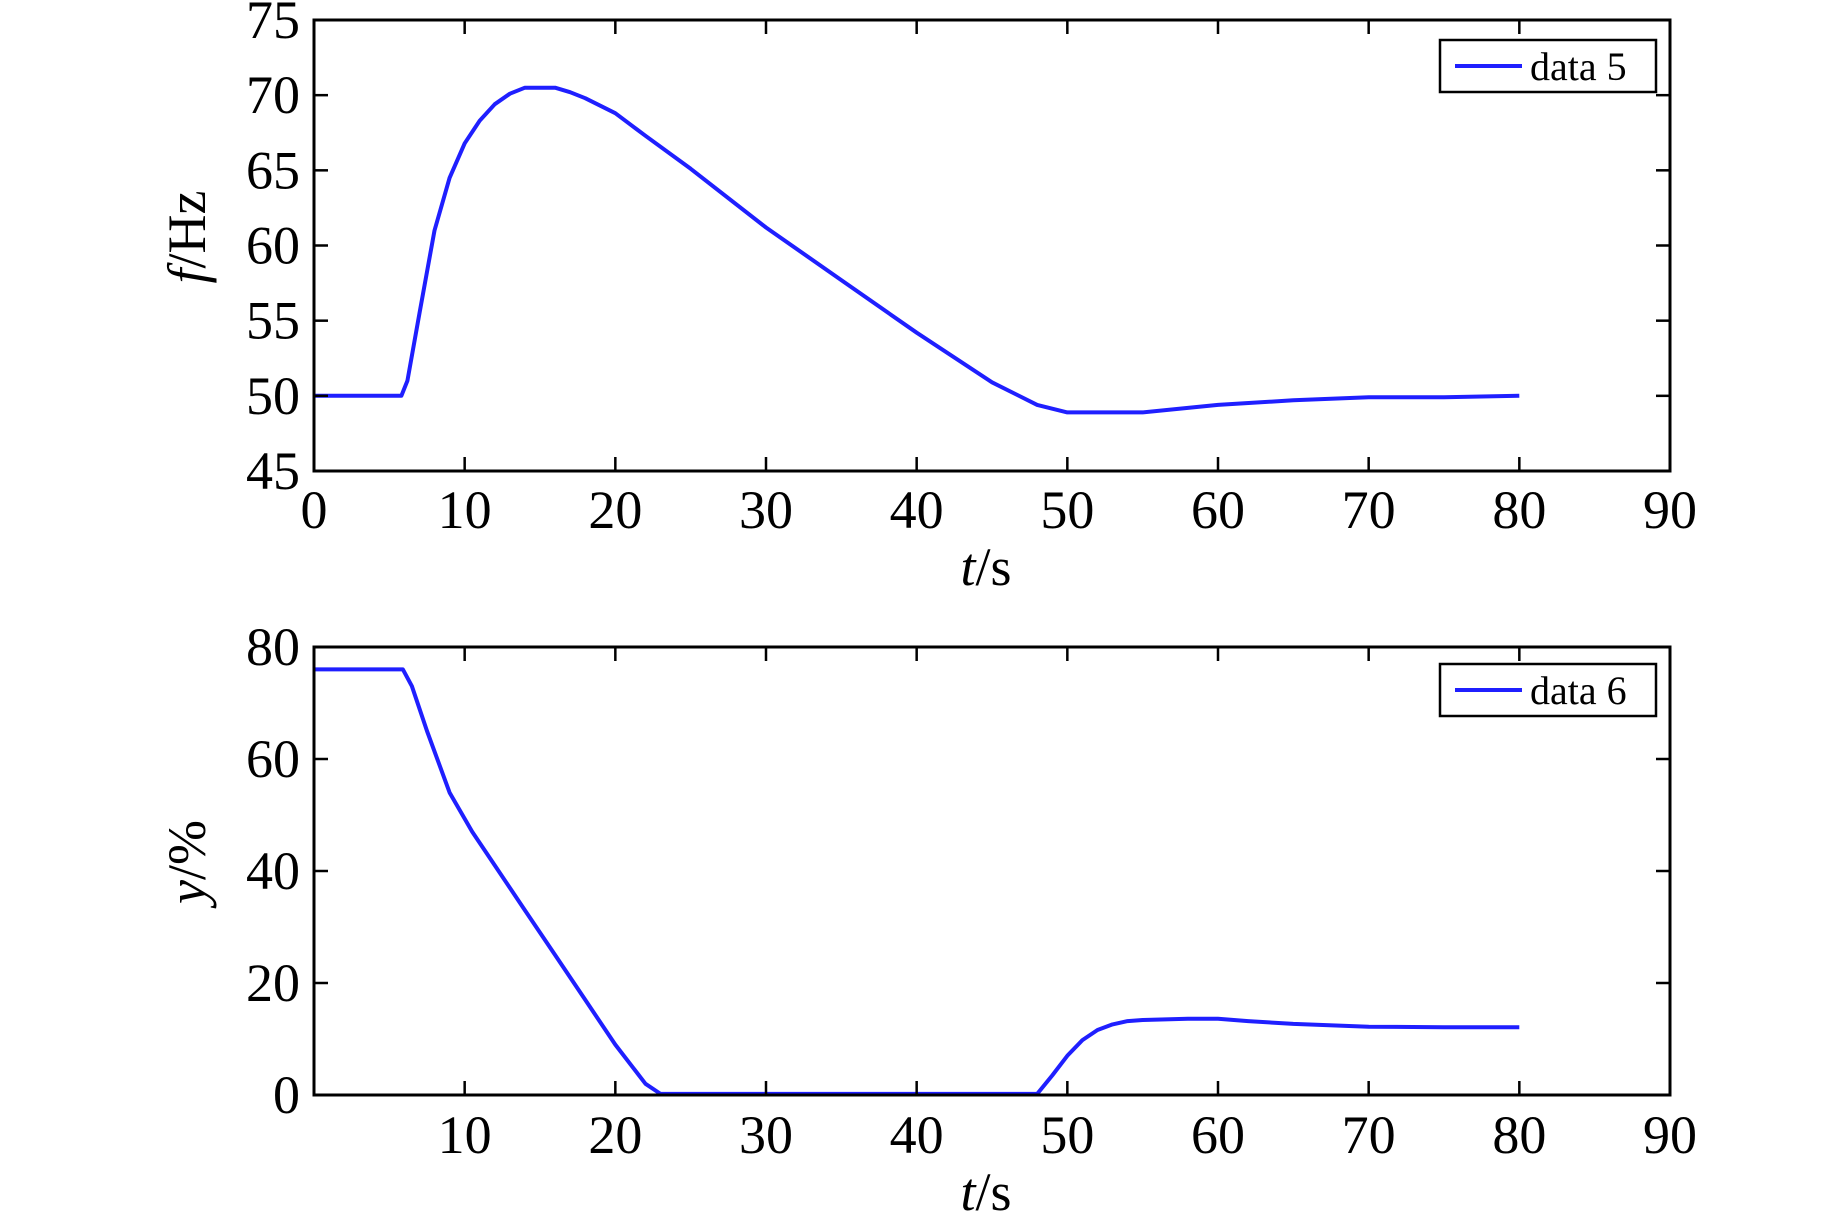 This screenshot has width=1843, height=1220. I want to click on y-tick-label: 0, so click(286, 1095).